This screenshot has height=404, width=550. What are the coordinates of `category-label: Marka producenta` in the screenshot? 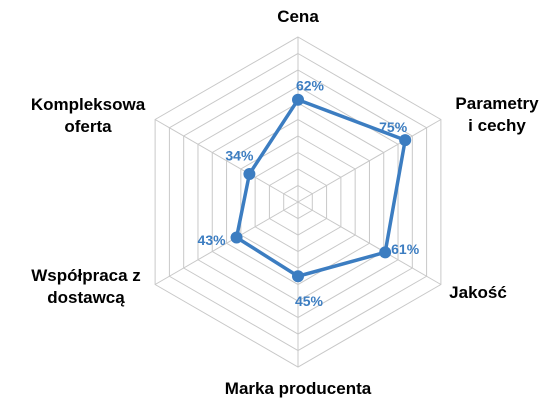 It's located at (298, 388).